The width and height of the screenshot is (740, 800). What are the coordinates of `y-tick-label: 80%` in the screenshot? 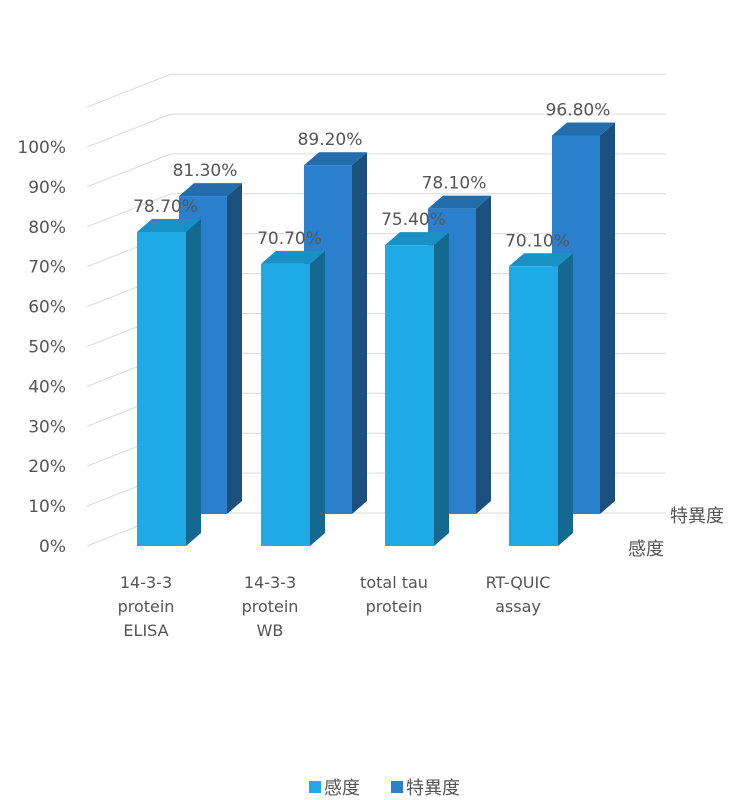 It's located at (47, 228).